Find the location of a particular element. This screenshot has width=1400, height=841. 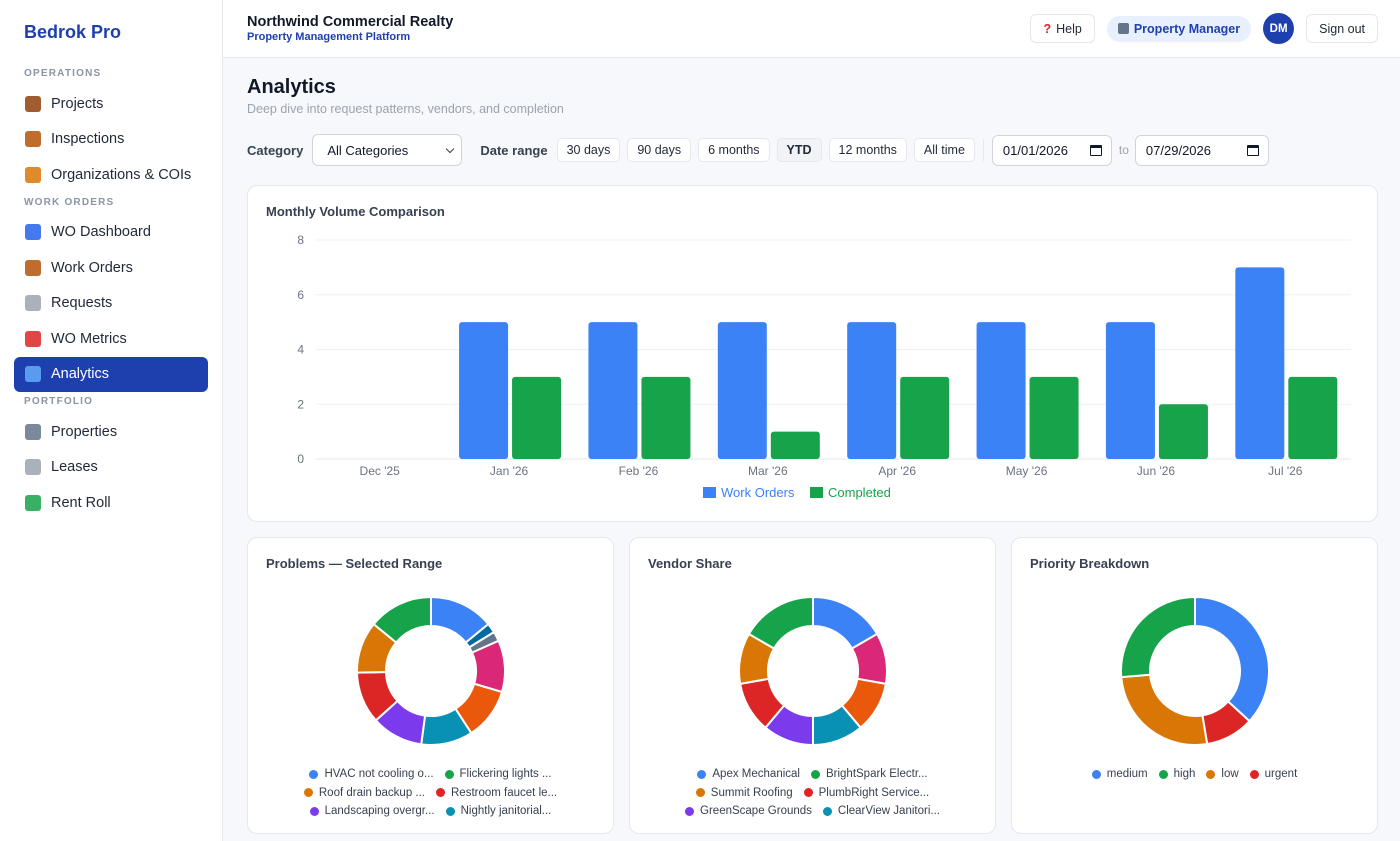

range-button-90-days: 90 days is located at coordinates (659, 150).